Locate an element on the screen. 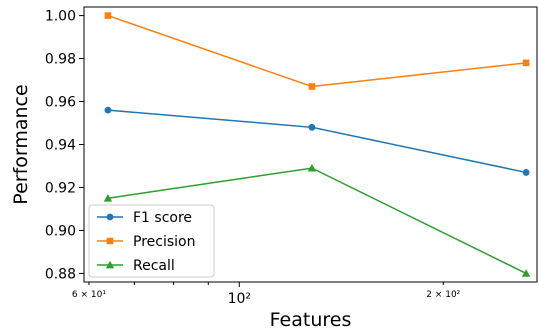  y-axis-label: Performance is located at coordinates (21, 144).